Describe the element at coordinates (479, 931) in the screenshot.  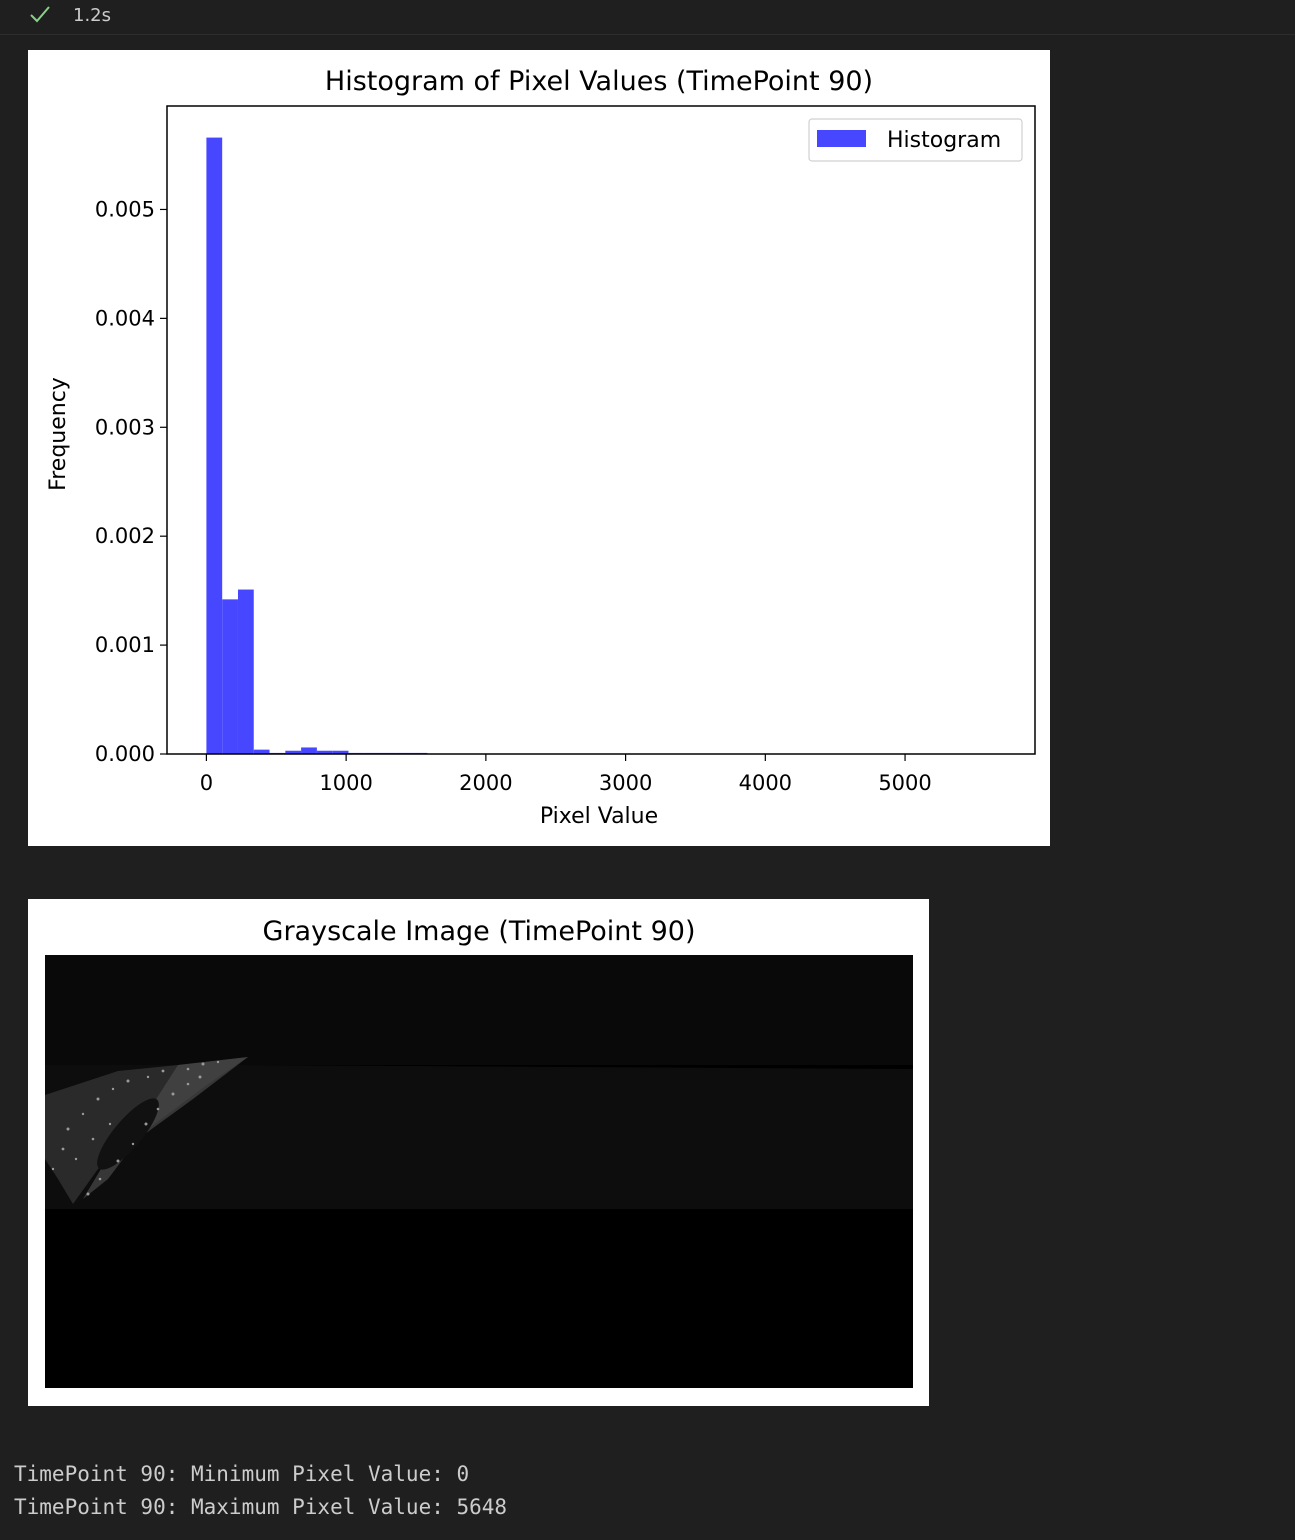
I see `image-title: Grayscale Image (TimePoint 90)` at that location.